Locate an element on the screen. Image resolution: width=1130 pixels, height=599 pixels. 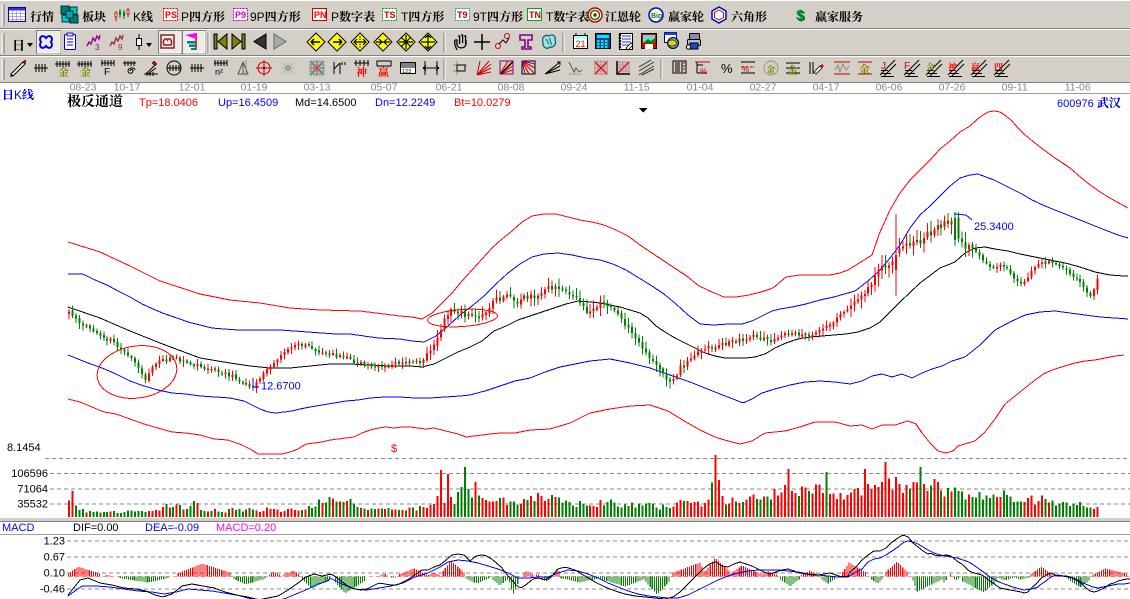
svg-text: Bt=10.0279 is located at coordinates (482, 103).